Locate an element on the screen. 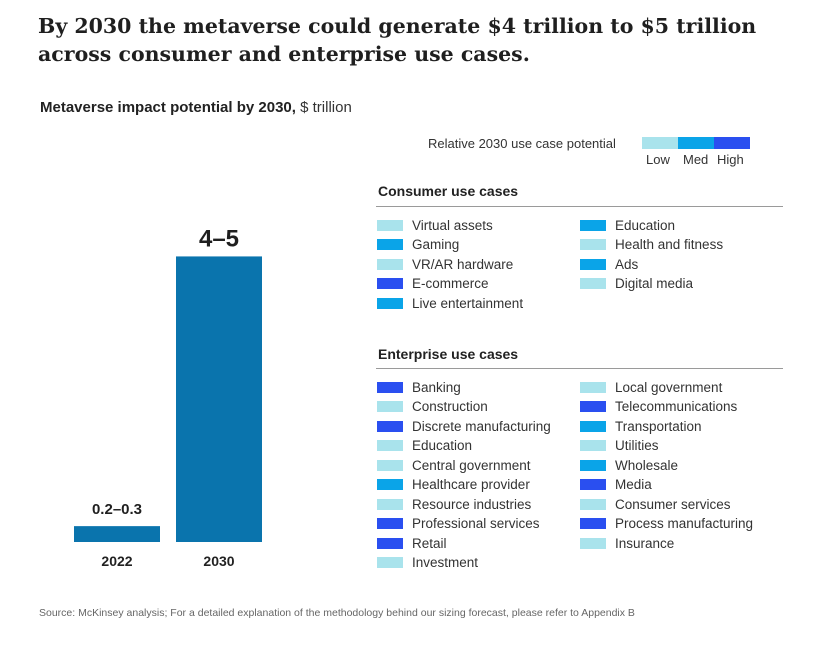  x-tick-label-2022: 2022 is located at coordinates (116, 561).